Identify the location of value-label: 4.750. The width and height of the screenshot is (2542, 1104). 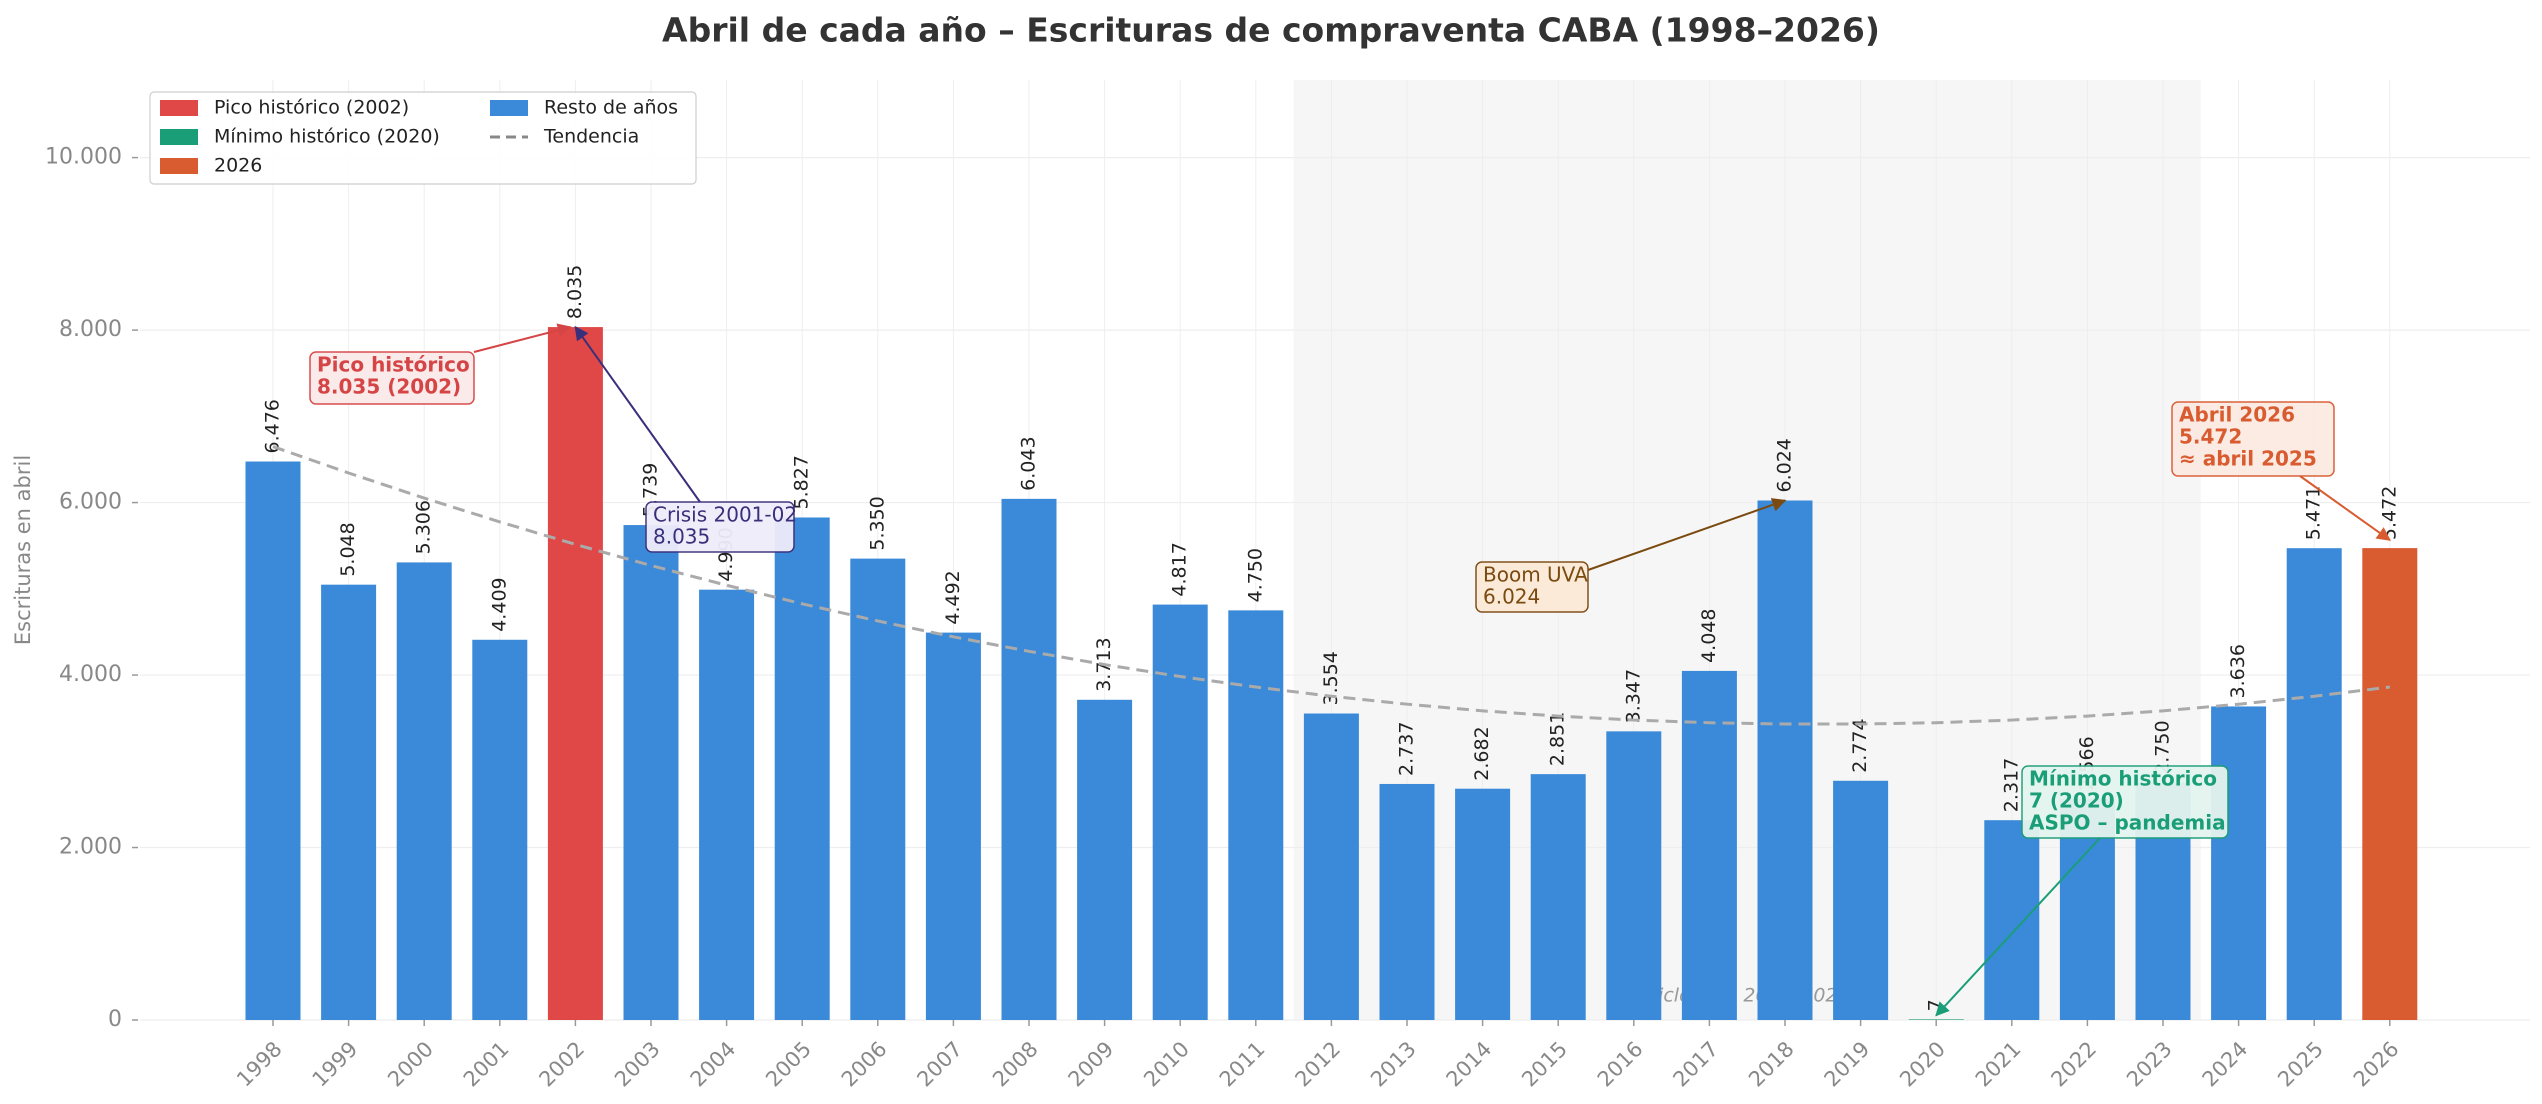
(1255, 575).